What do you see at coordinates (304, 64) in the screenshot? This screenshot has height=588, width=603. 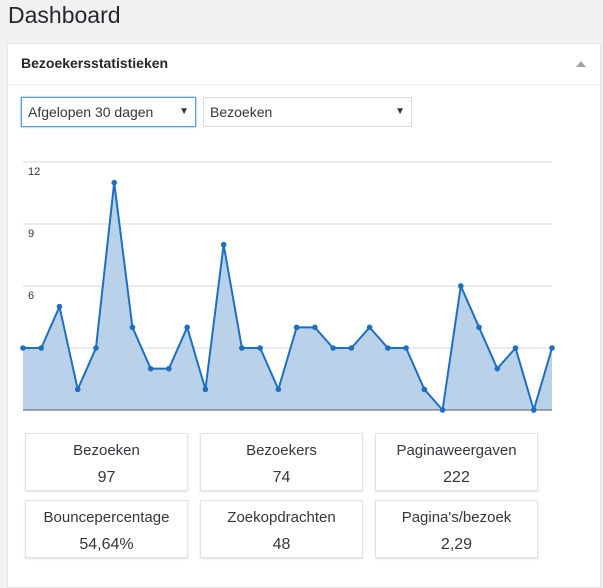 I see `widget-header: Bezoekersstatistieken` at bounding box center [304, 64].